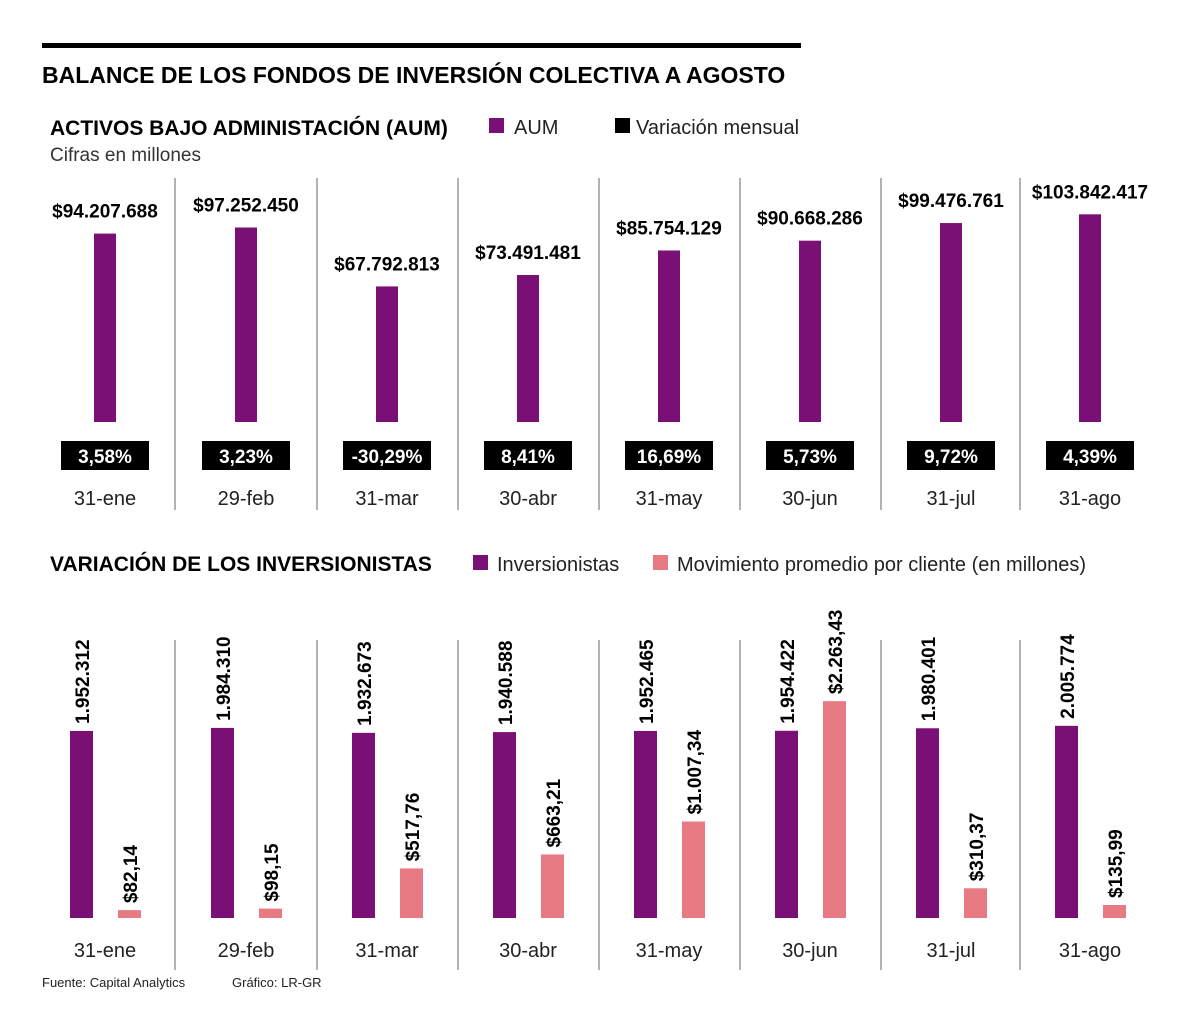  I want to click on investors-value-label: 1.984.310, so click(224, 678).